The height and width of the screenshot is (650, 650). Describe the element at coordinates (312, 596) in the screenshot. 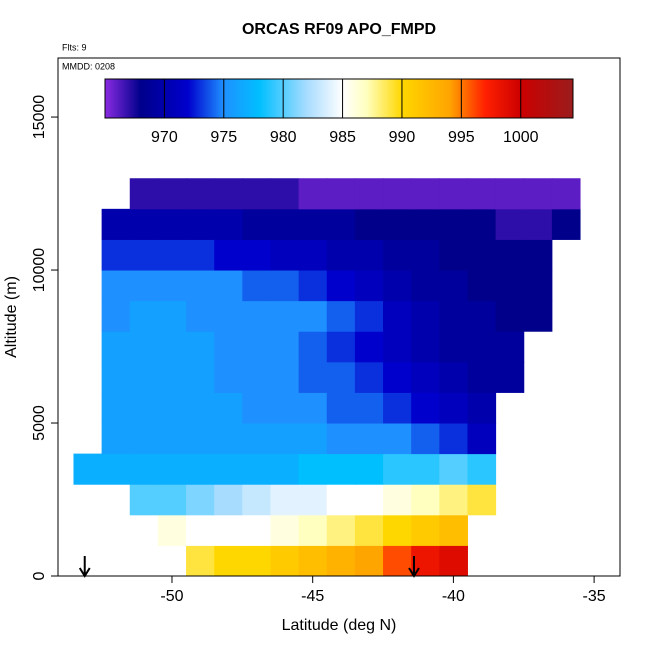

I see `x-tick-label: -45` at that location.